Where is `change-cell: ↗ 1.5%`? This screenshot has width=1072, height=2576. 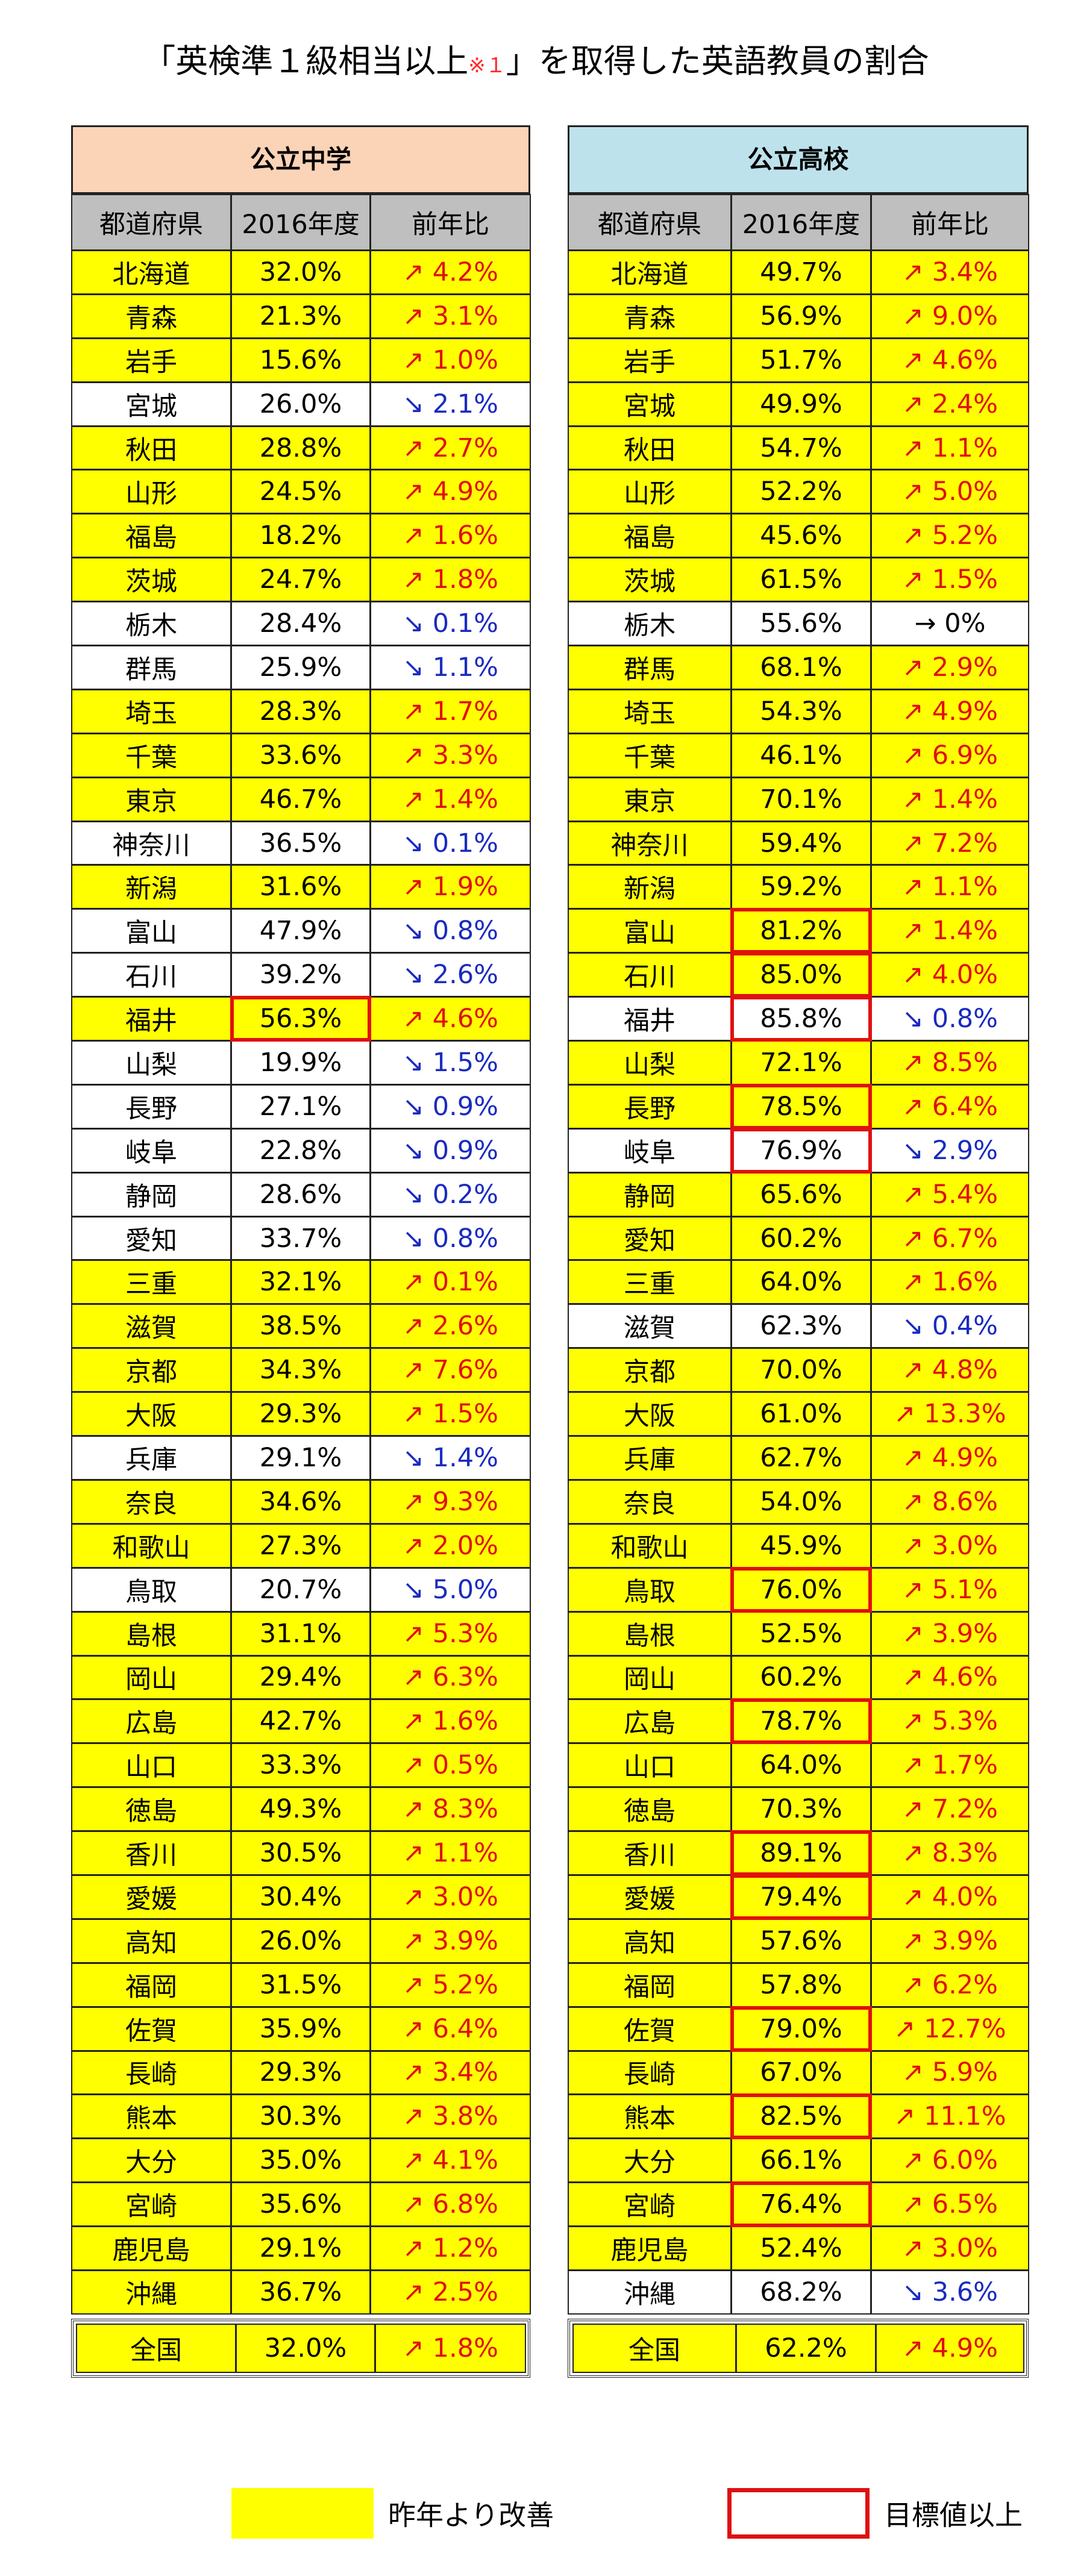
change-cell: ↗ 1.5% is located at coordinates (450, 1415).